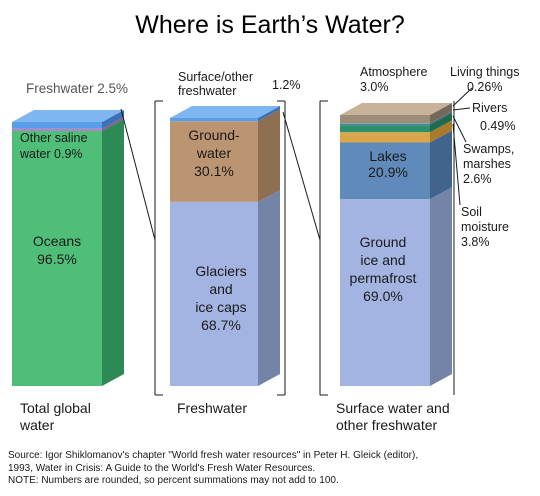 Image resolution: width=540 pixels, height=496 pixels. I want to click on surface-segment-2-side, so click(441, 131).